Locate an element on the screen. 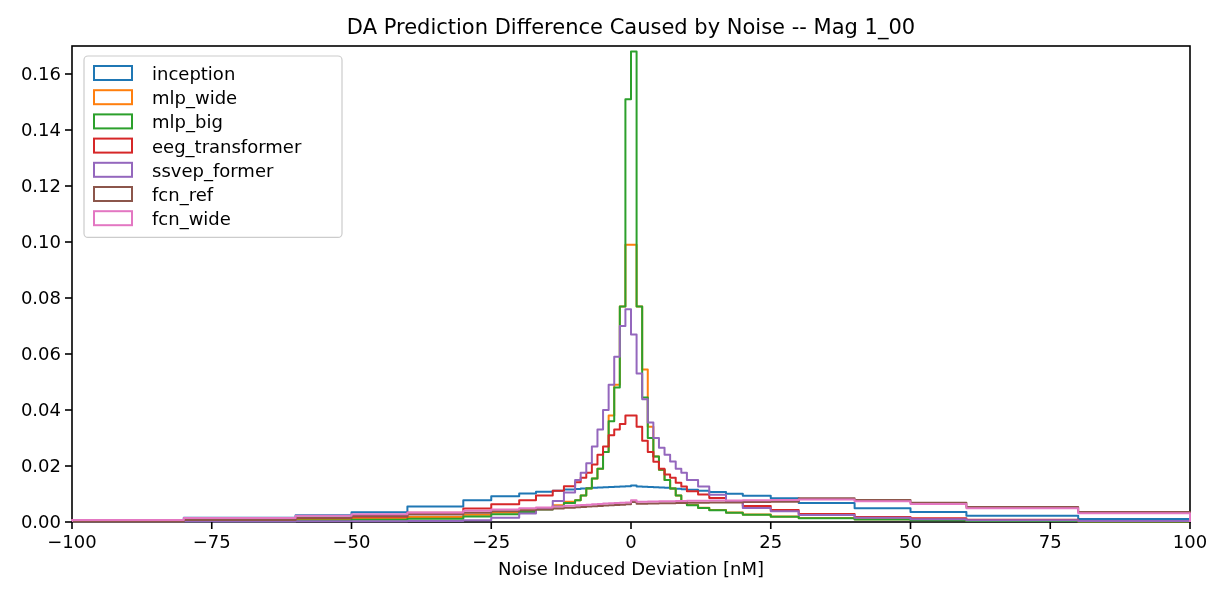 This screenshot has height=589, width=1213. x-tick-label: 75 is located at coordinates (1050, 541).